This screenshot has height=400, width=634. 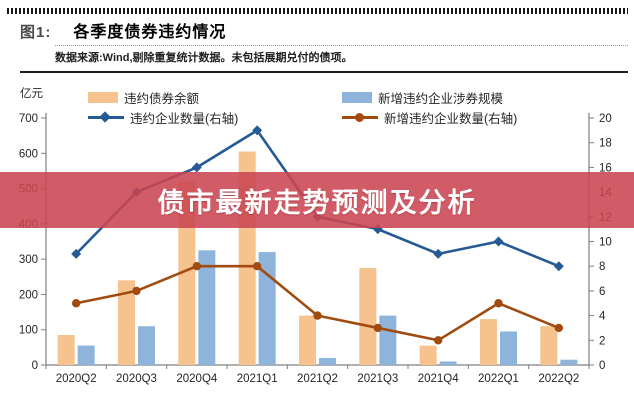 I want to click on x-category-label: 2020Q3, so click(x=136, y=379).